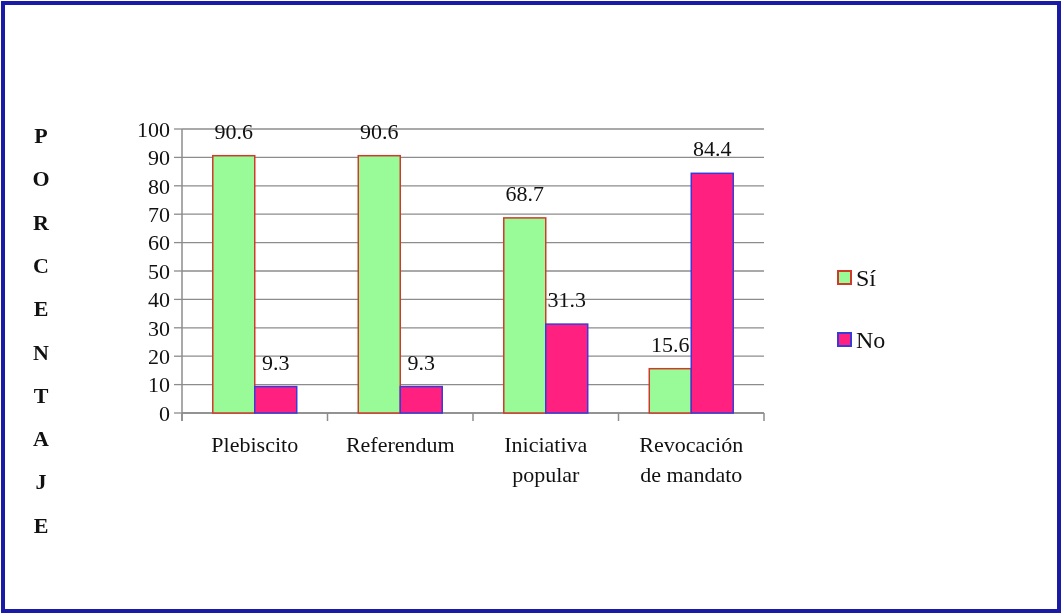  What do you see at coordinates (41, 330) in the screenshot?
I see `text: PORCENTAJE` at bounding box center [41, 330].